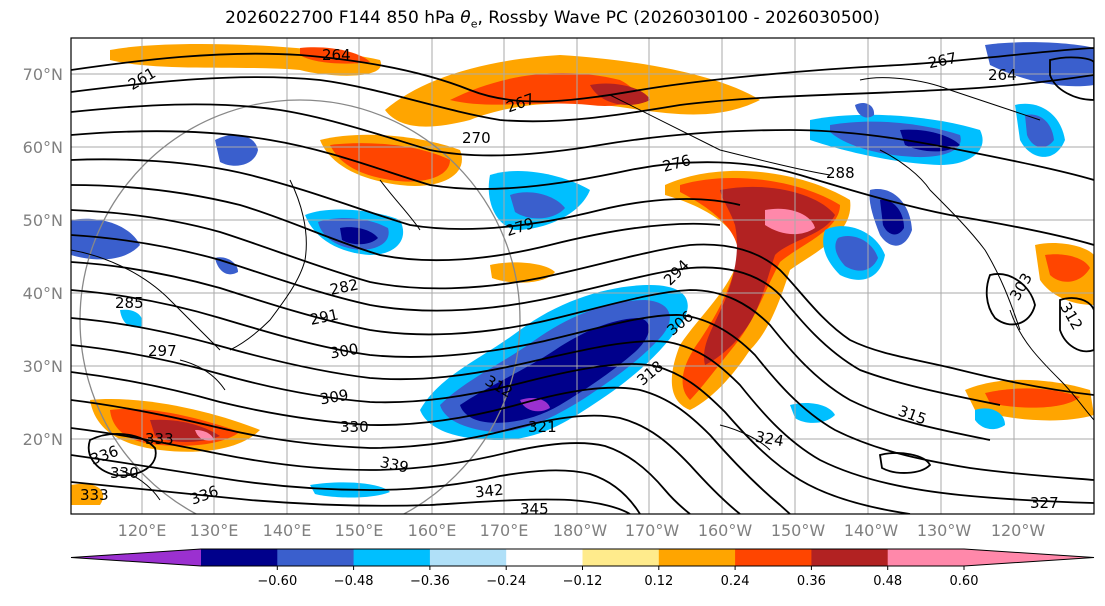  I want to click on colorbar-tick-label: 0.24, so click(735, 581).